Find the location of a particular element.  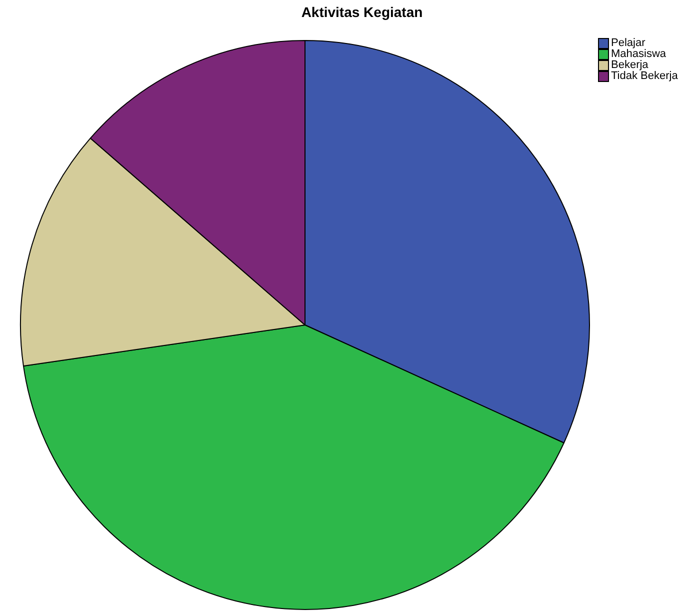

legend-label: Mahasiswa is located at coordinates (638, 54).